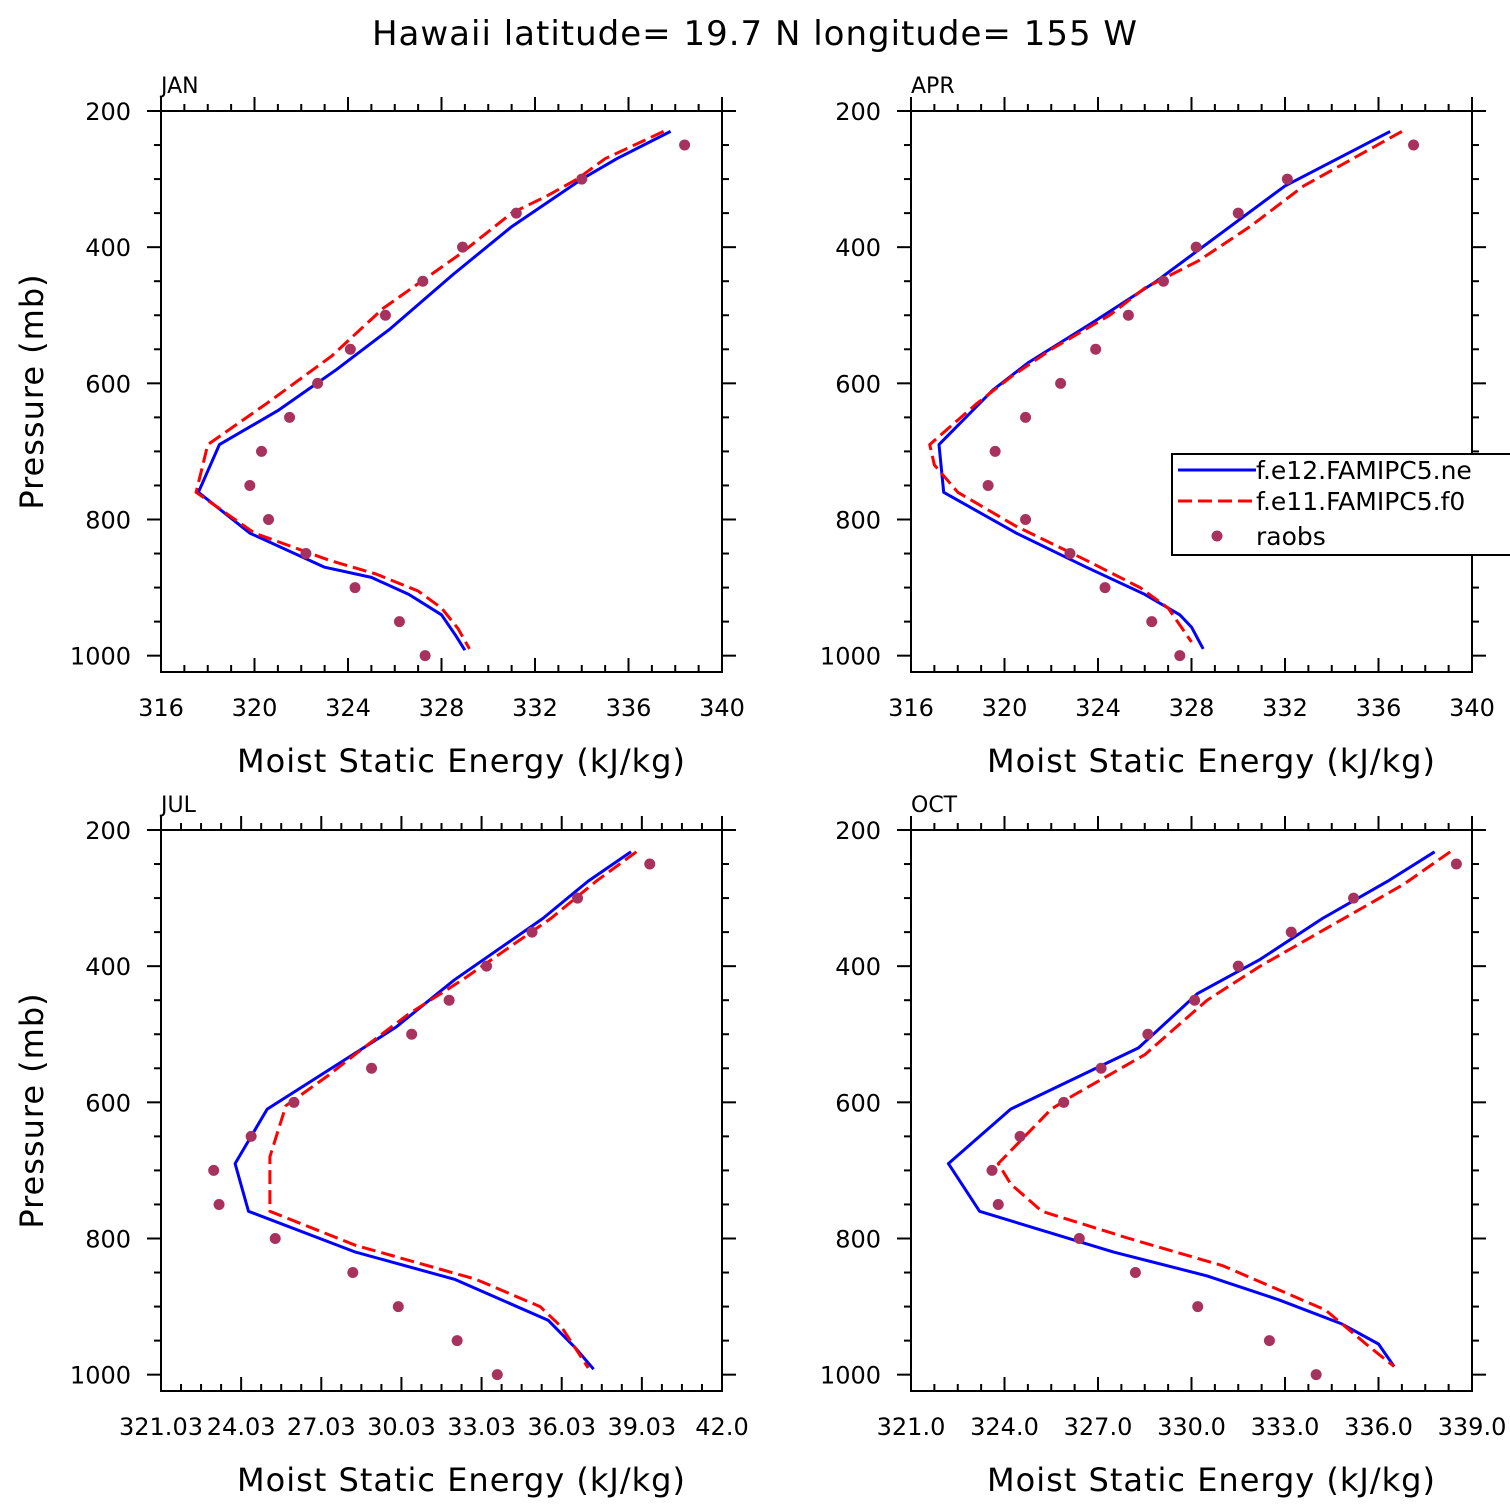 This screenshot has height=1510, width=1510. I want to click on x-tick-label: 321.0, so click(911, 1427).